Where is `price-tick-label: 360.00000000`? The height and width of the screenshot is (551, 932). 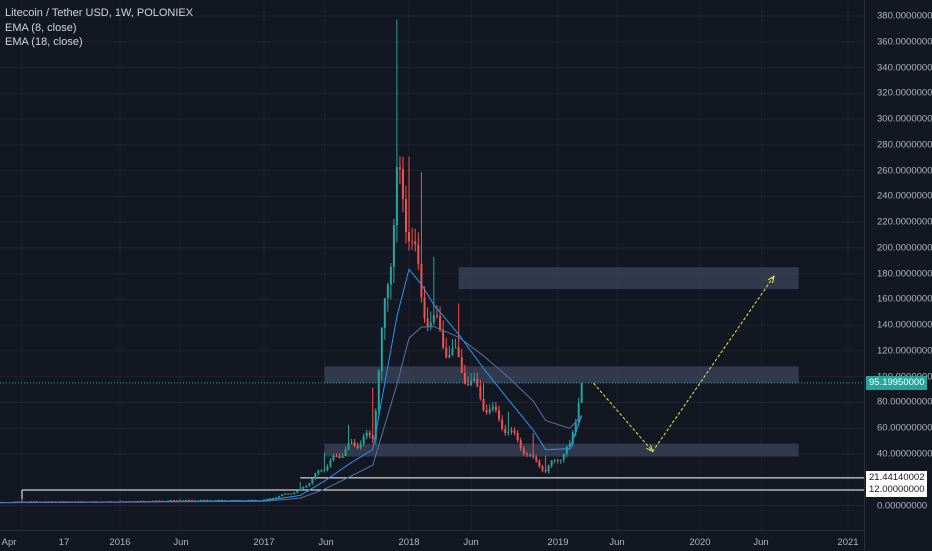 price-tick-label: 360.00000000 is located at coordinates (904, 42).